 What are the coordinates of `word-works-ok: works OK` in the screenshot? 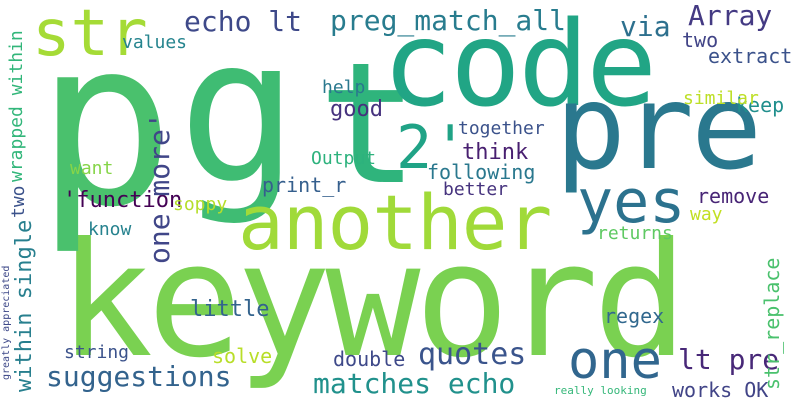 It's located at (720, 389).